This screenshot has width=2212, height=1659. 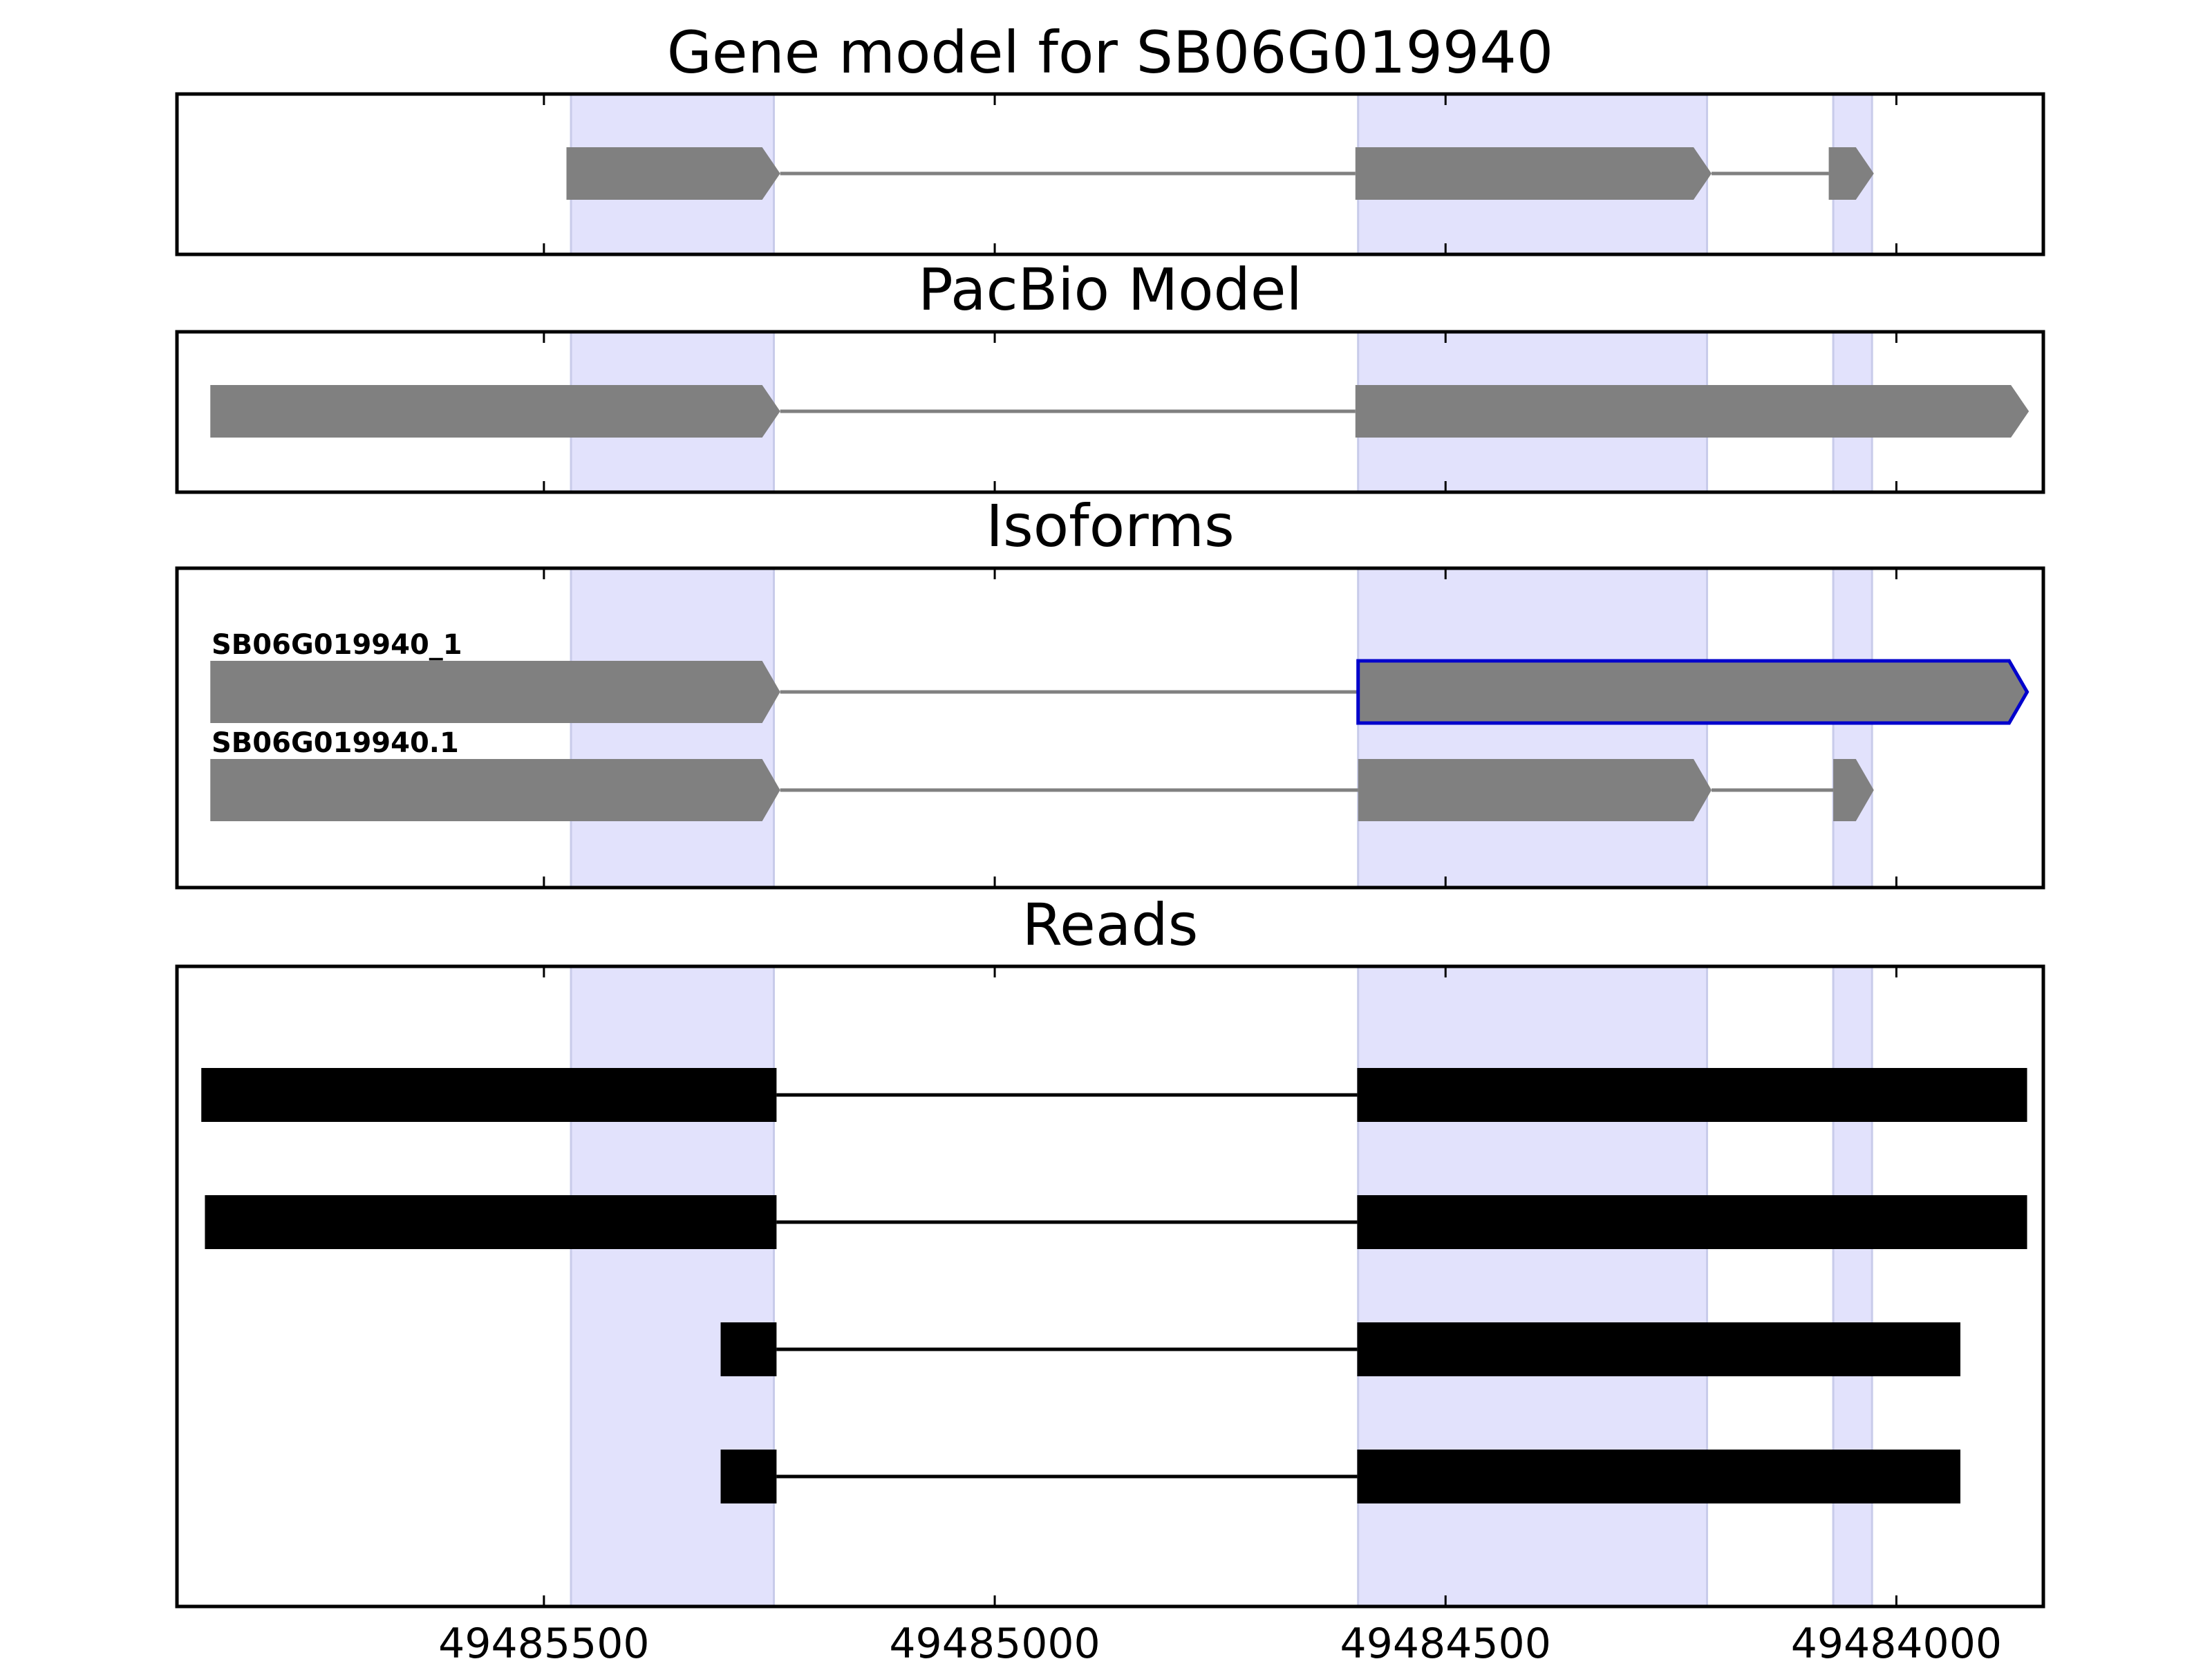 I want to click on x-tick-label: 49484500, so click(x=1446, y=1639).